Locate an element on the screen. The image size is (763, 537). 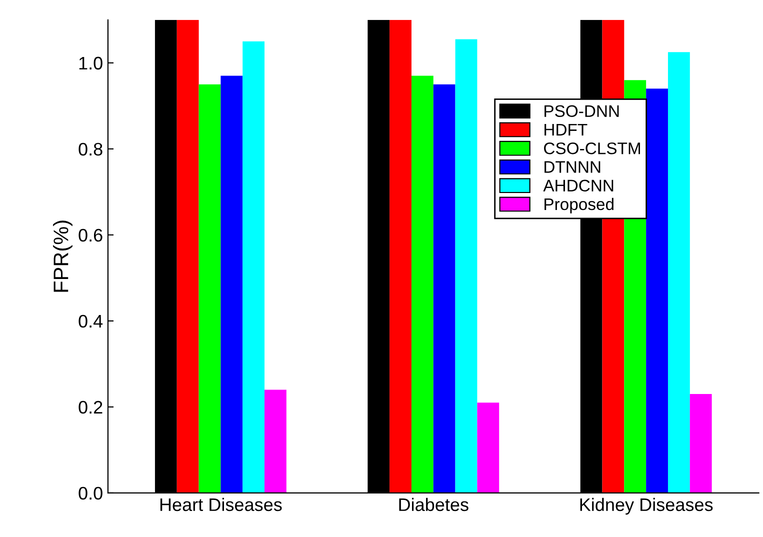
y-tick-label: 0.4 is located at coordinates (90, 321).